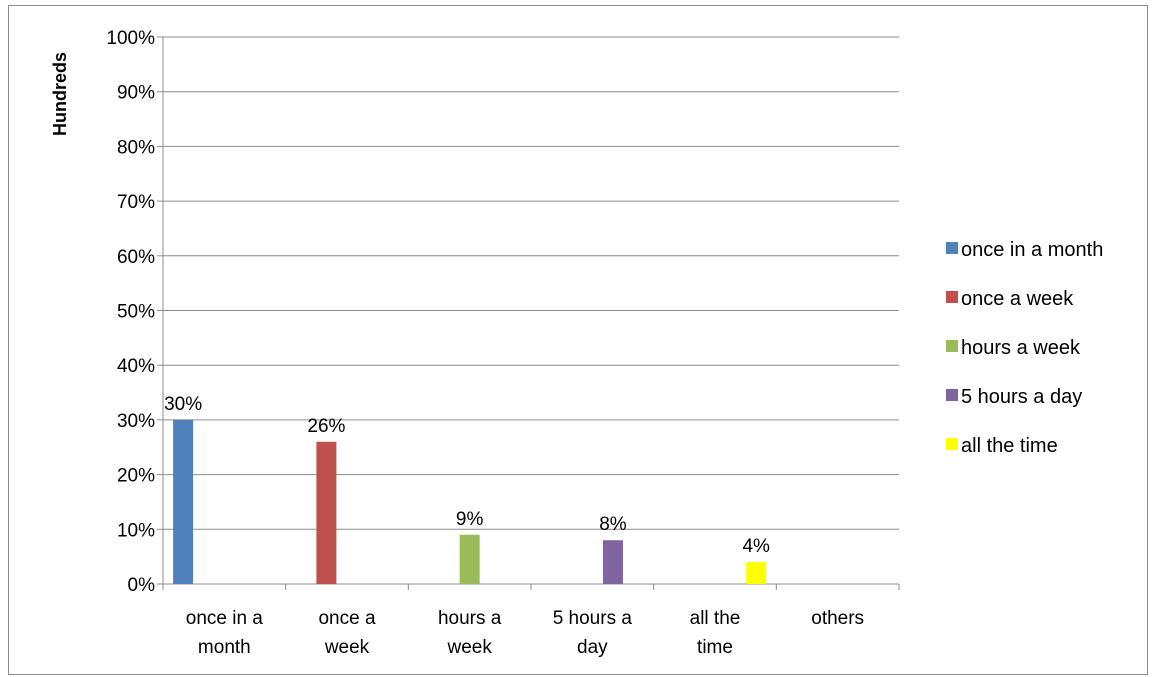  Describe the element at coordinates (136, 93) in the screenshot. I see `y-tick-label: 90%` at that location.